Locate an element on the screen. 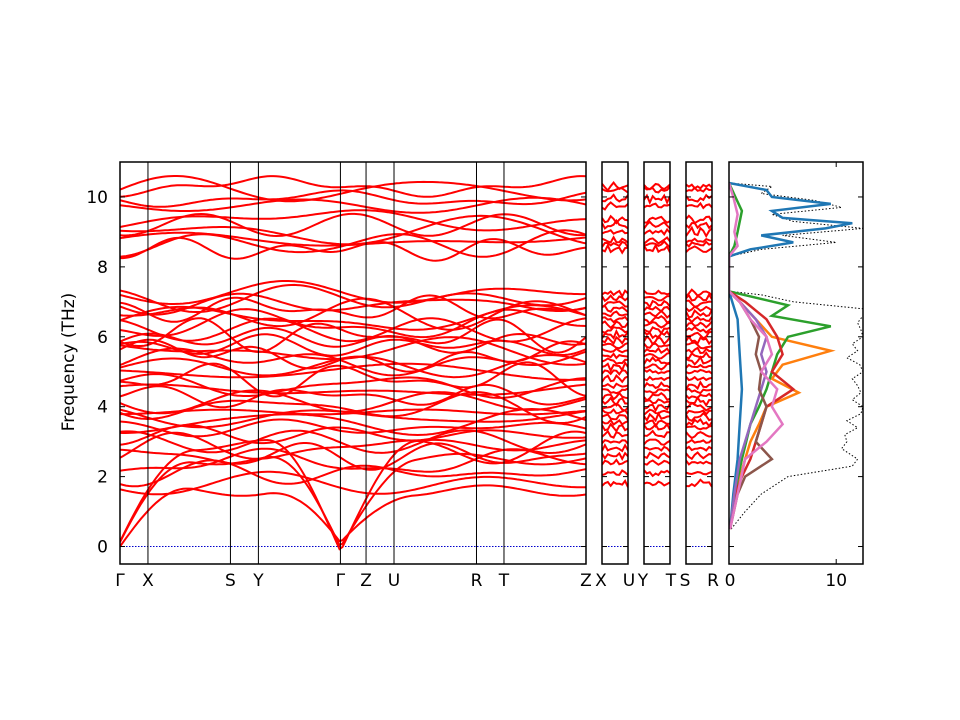 The height and width of the screenshot is (720, 960). kpoint-label: Z is located at coordinates (586, 581).